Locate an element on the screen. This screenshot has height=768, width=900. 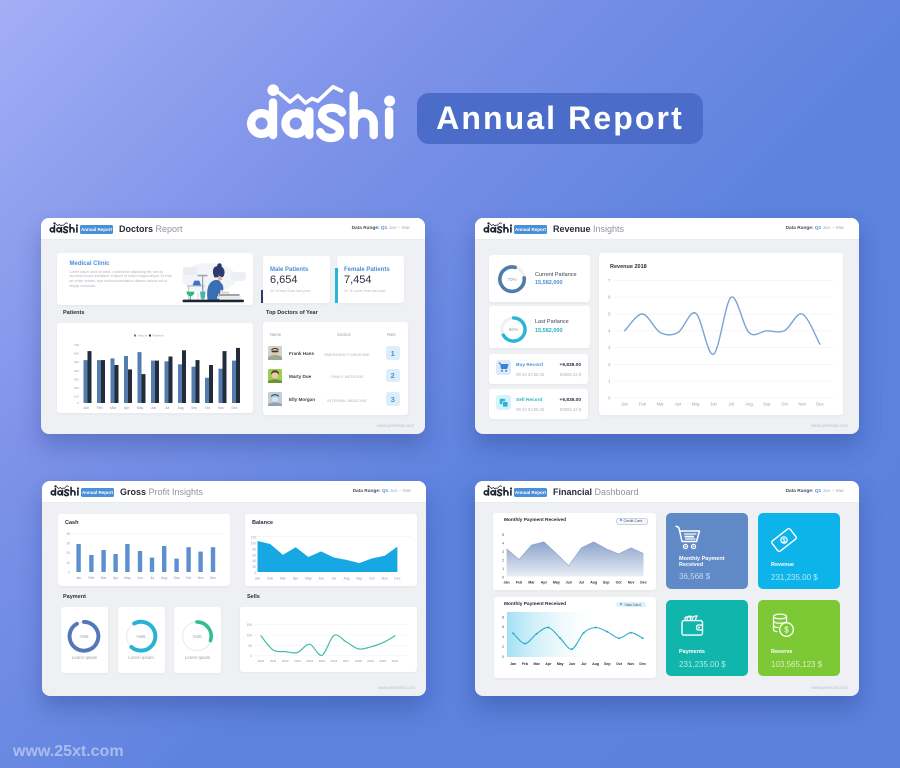
svg-text: 30 is located at coordinates (68, 544).